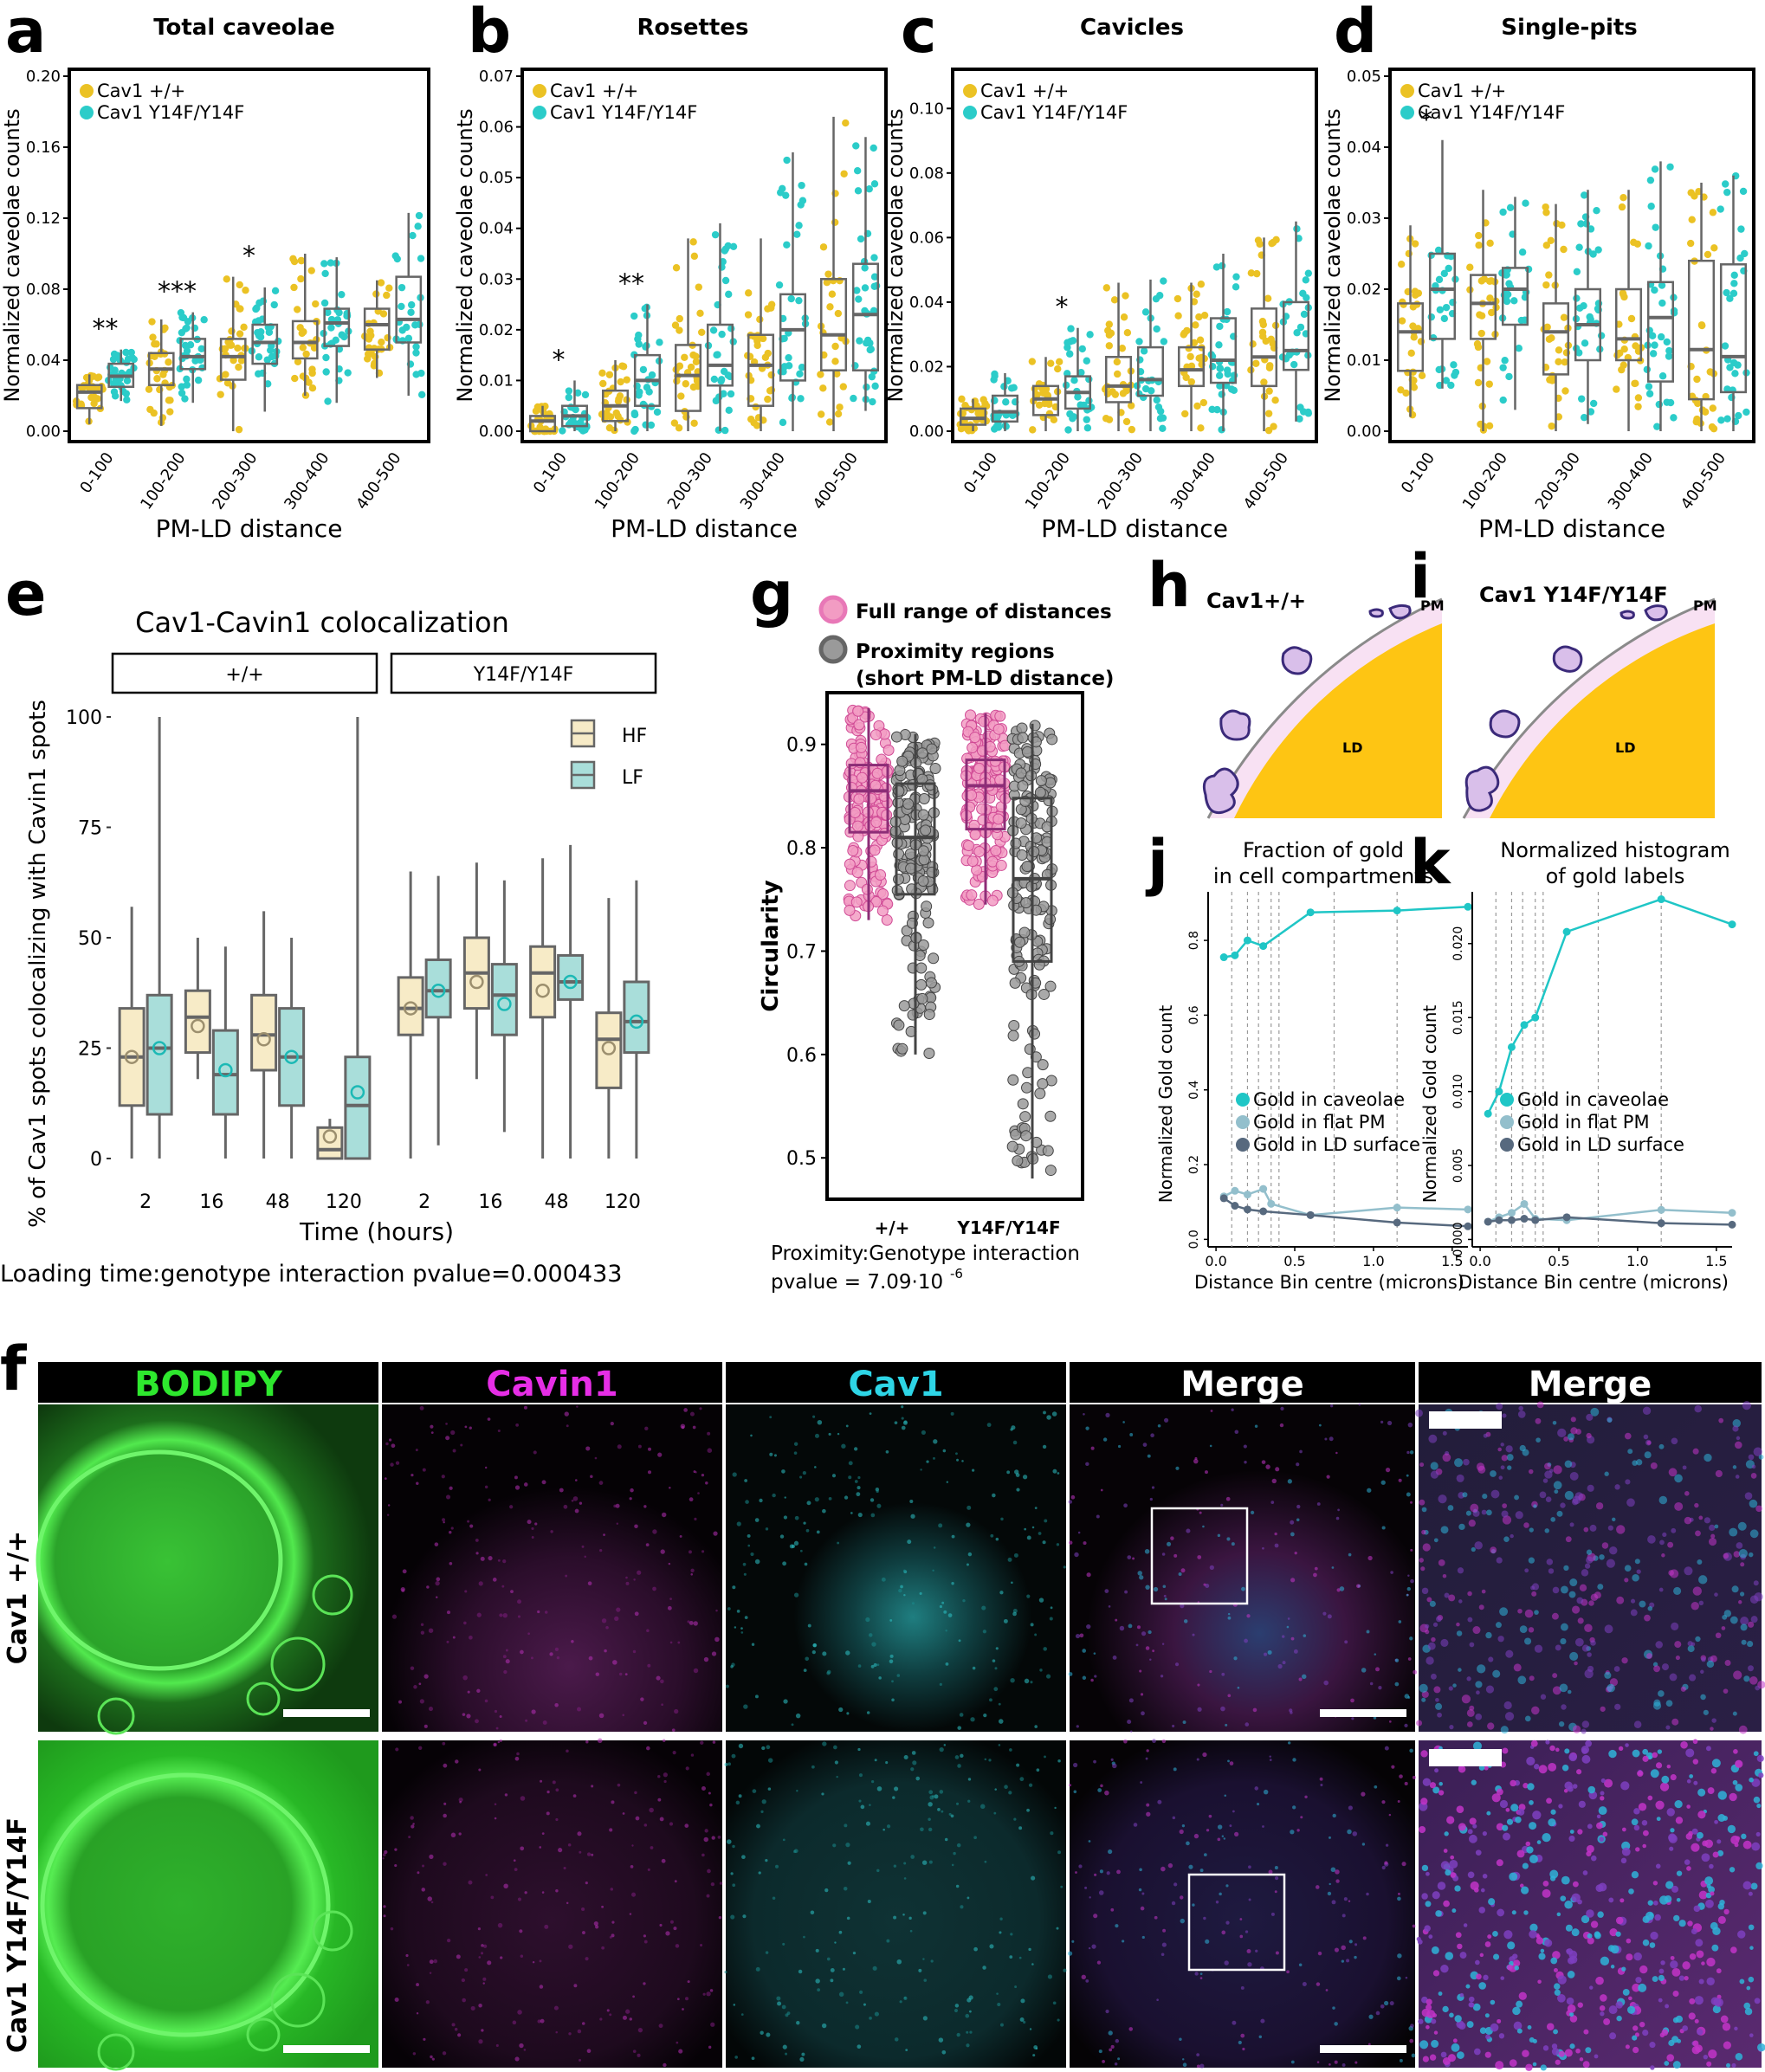  What do you see at coordinates (1329, 1099) in the screenshot?
I see `legend-label: Gold in caveolae` at bounding box center [1329, 1099].